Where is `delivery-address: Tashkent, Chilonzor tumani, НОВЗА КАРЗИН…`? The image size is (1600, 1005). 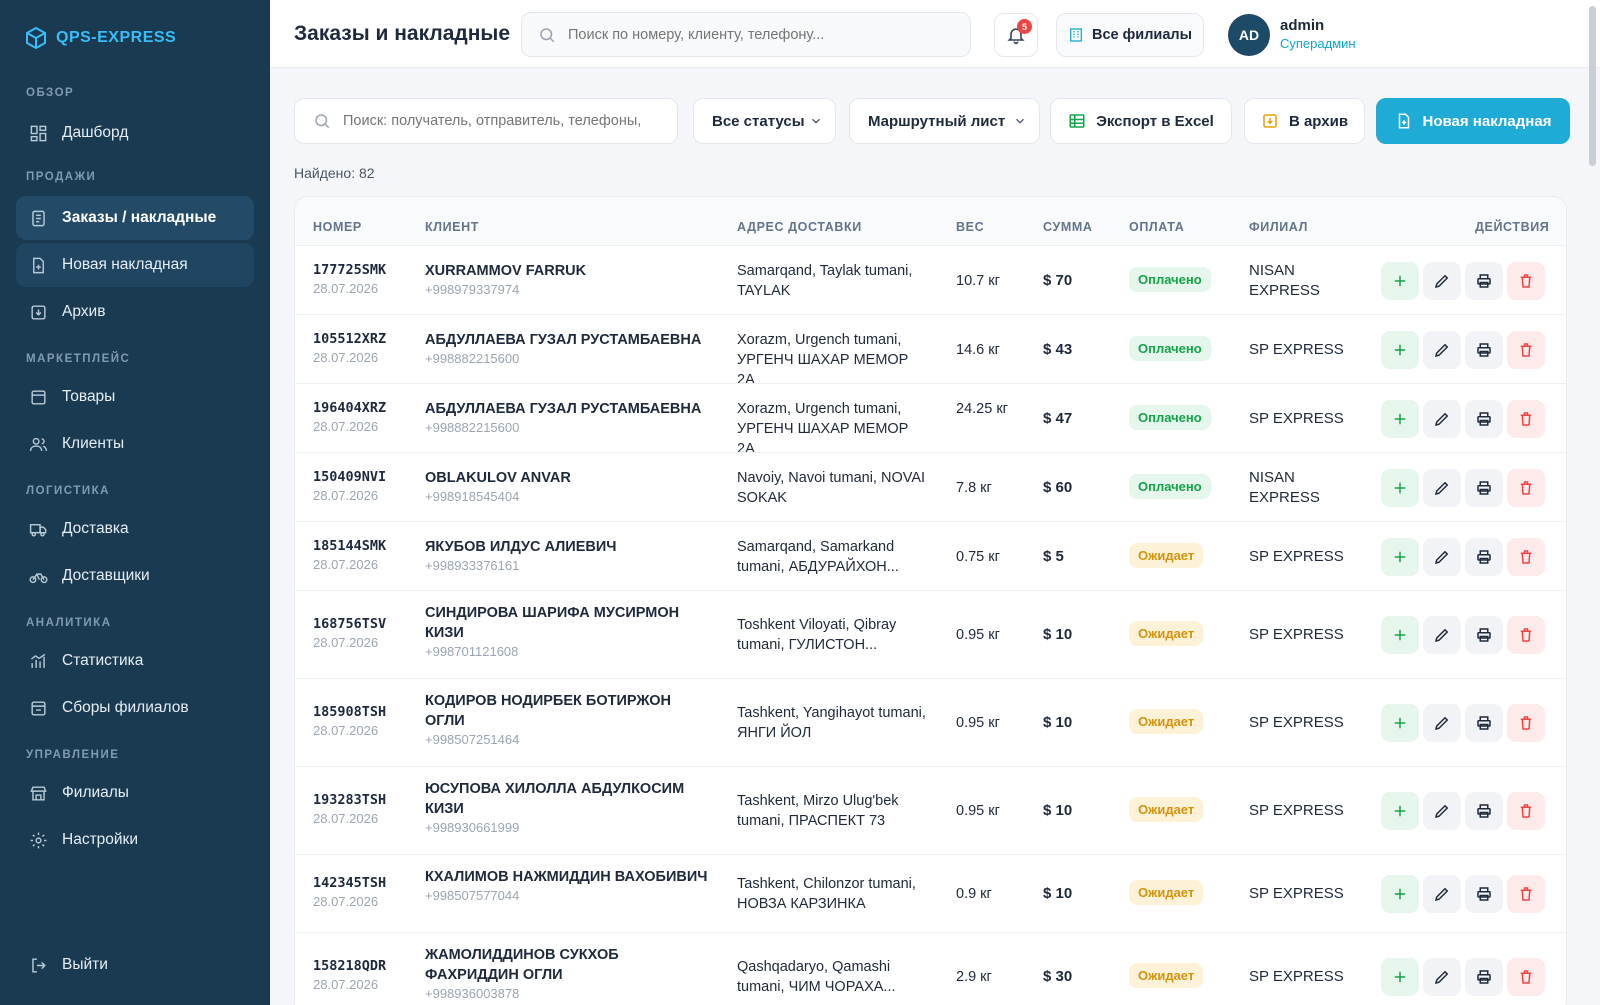 delivery-address: Tashkent, Chilonzor tumani, НОВЗА КАРЗИН… is located at coordinates (826, 894).